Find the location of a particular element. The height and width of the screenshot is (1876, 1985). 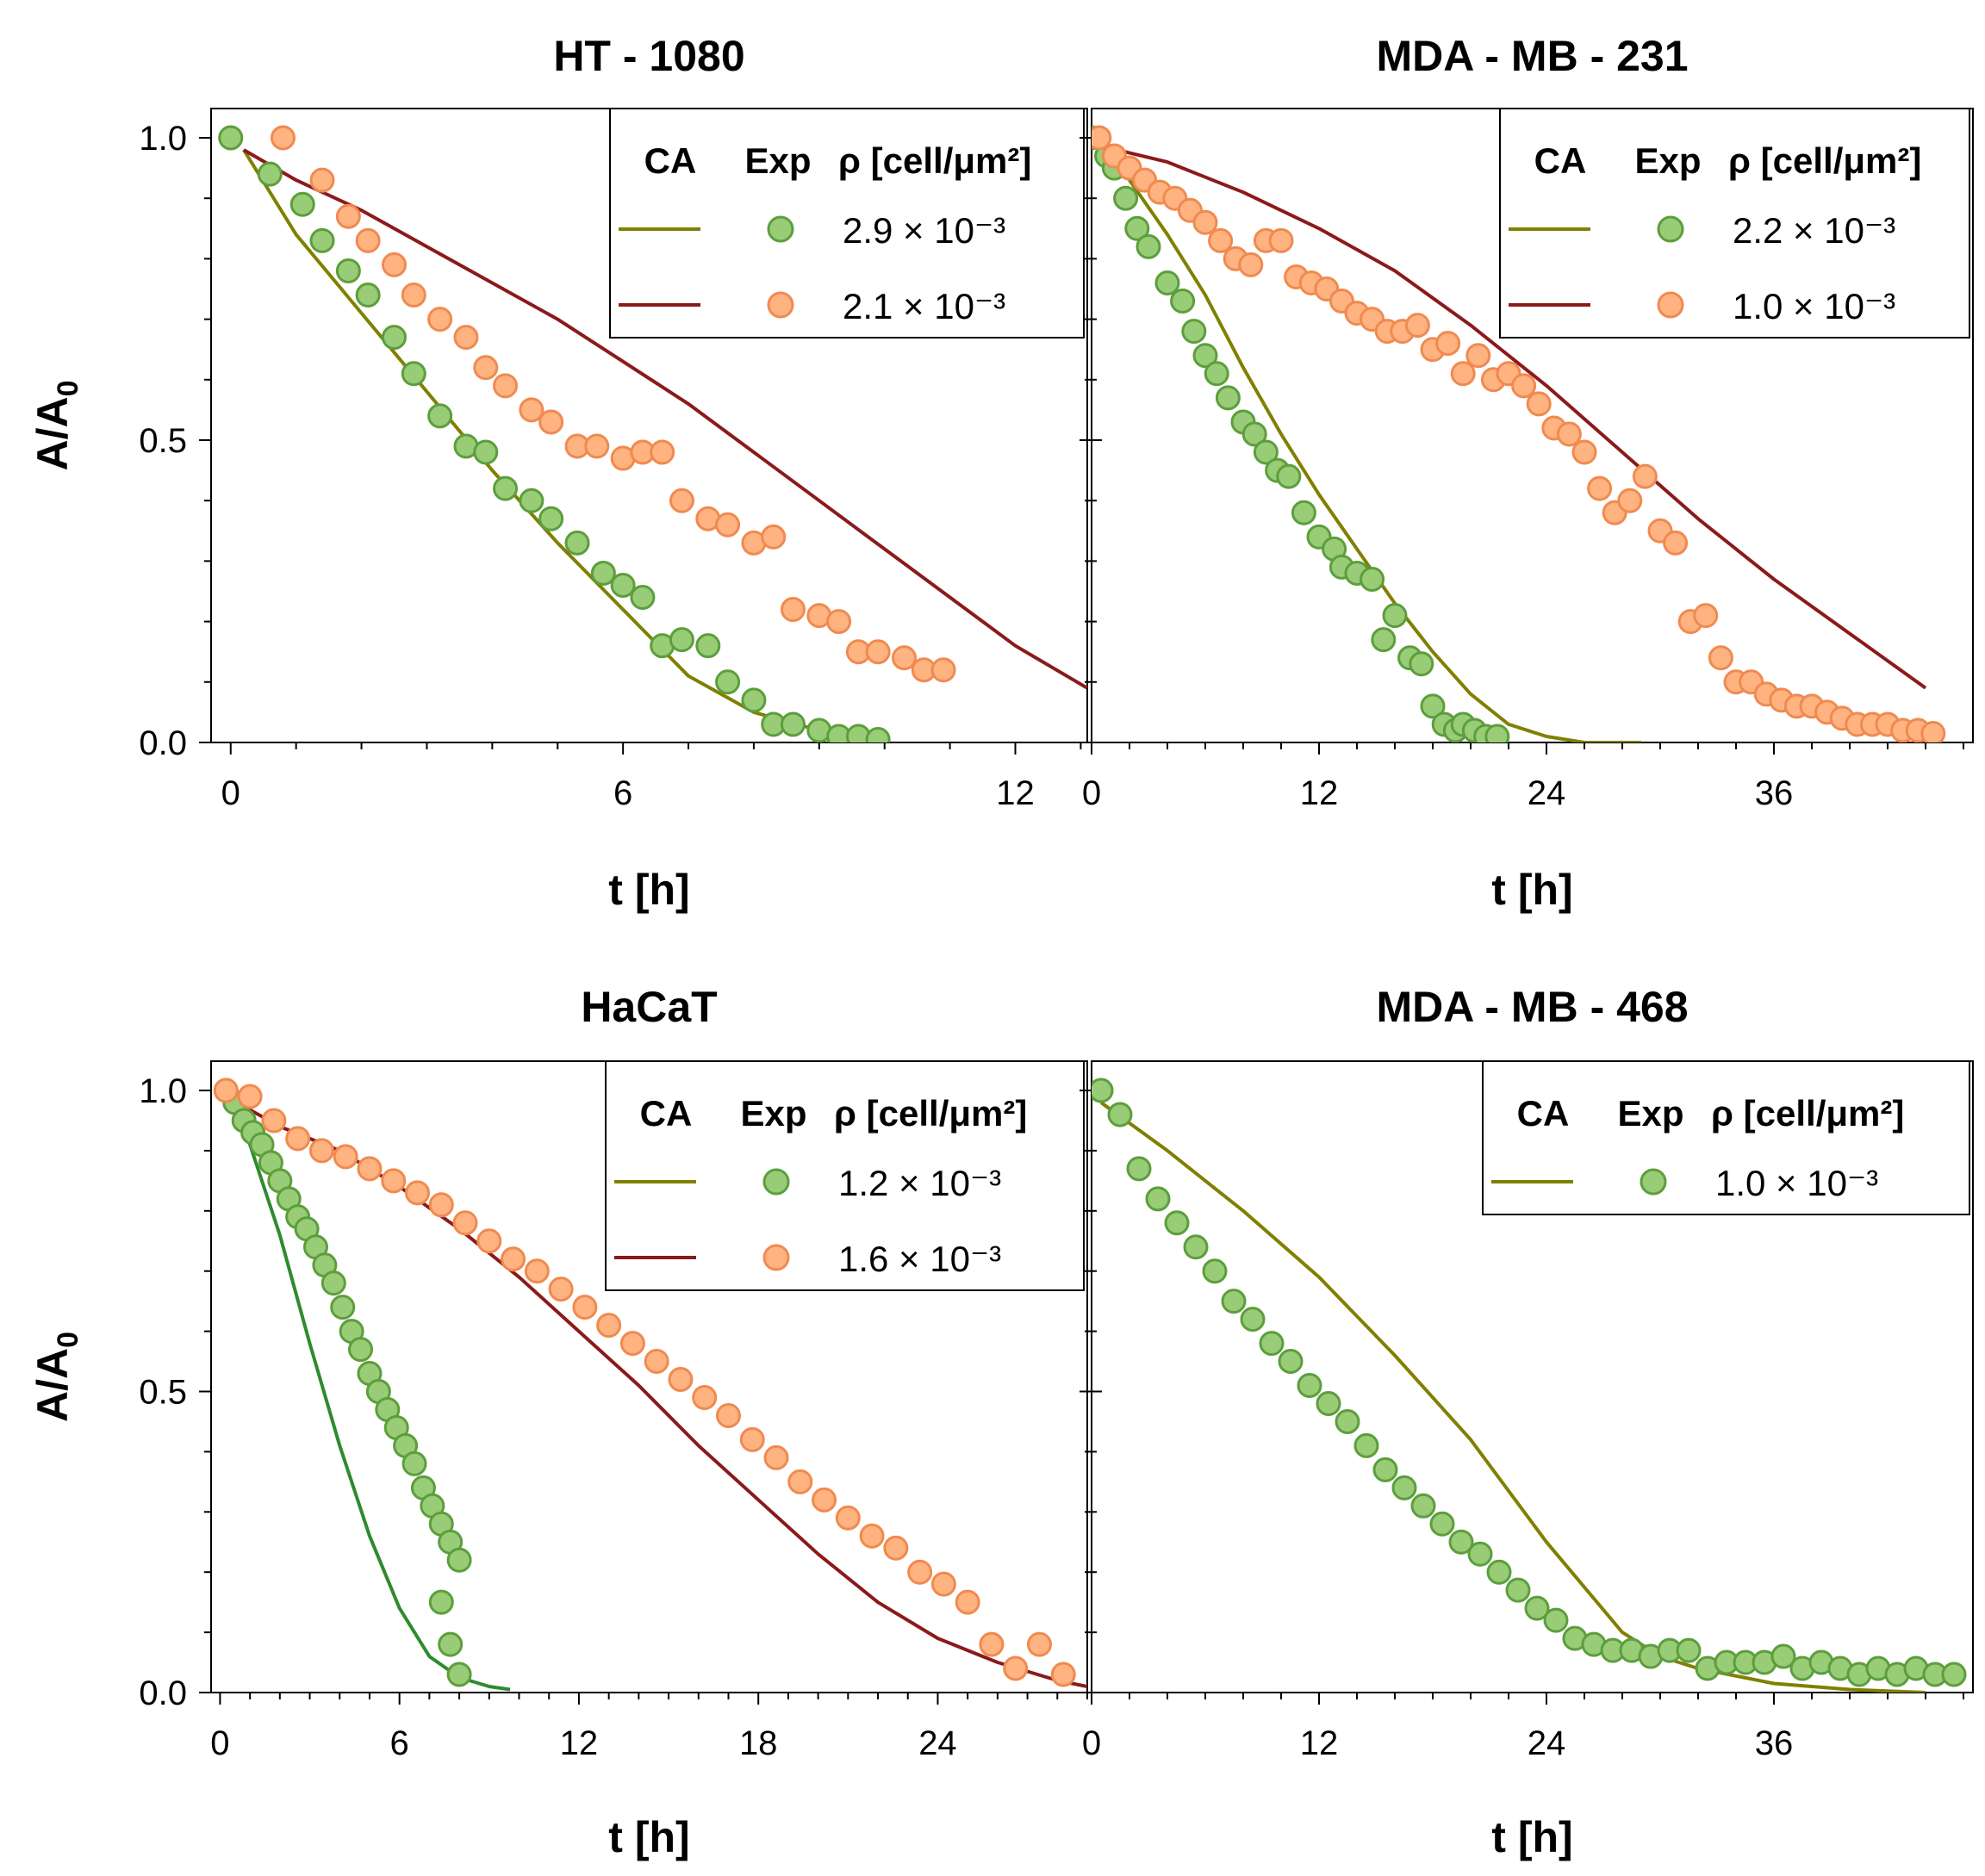

legend-density-2: 1.6 × 10⁻³ is located at coordinates (919, 1259).